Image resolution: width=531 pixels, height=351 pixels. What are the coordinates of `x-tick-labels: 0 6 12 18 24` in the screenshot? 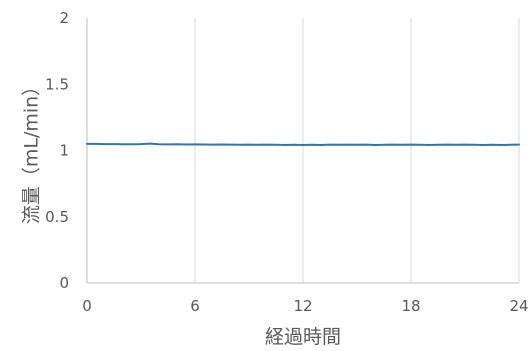 It's located at (305, 306).